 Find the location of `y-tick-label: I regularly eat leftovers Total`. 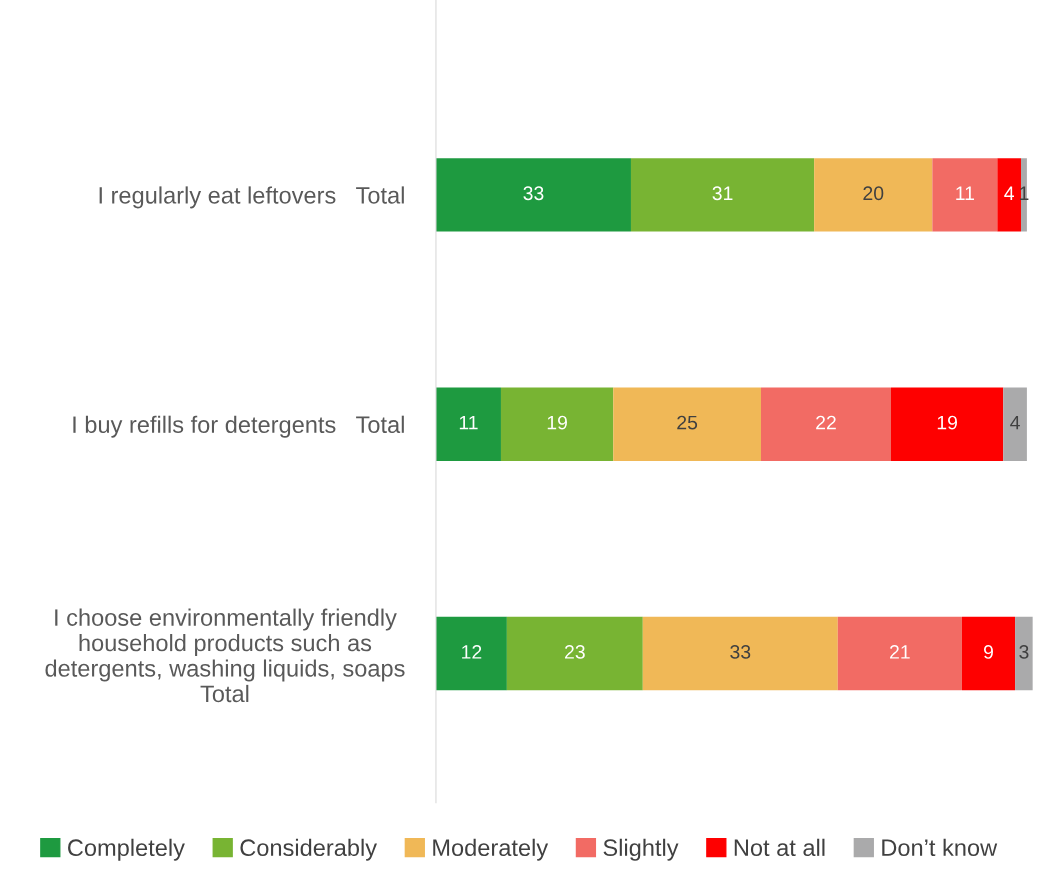

y-tick-label: I regularly eat leftovers Total is located at coordinates (251, 197).